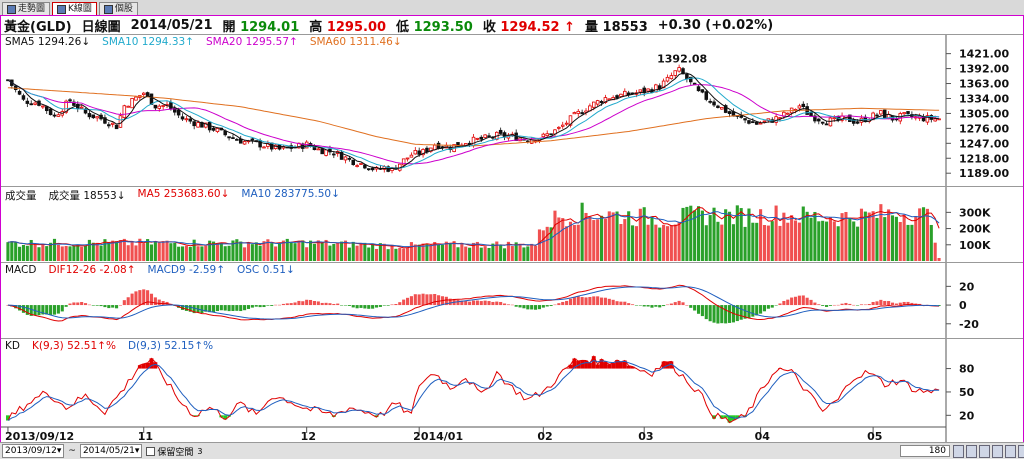  What do you see at coordinates (171, 25) in the screenshot?
I see `quote-date: 2014/05/21` at bounding box center [171, 25].